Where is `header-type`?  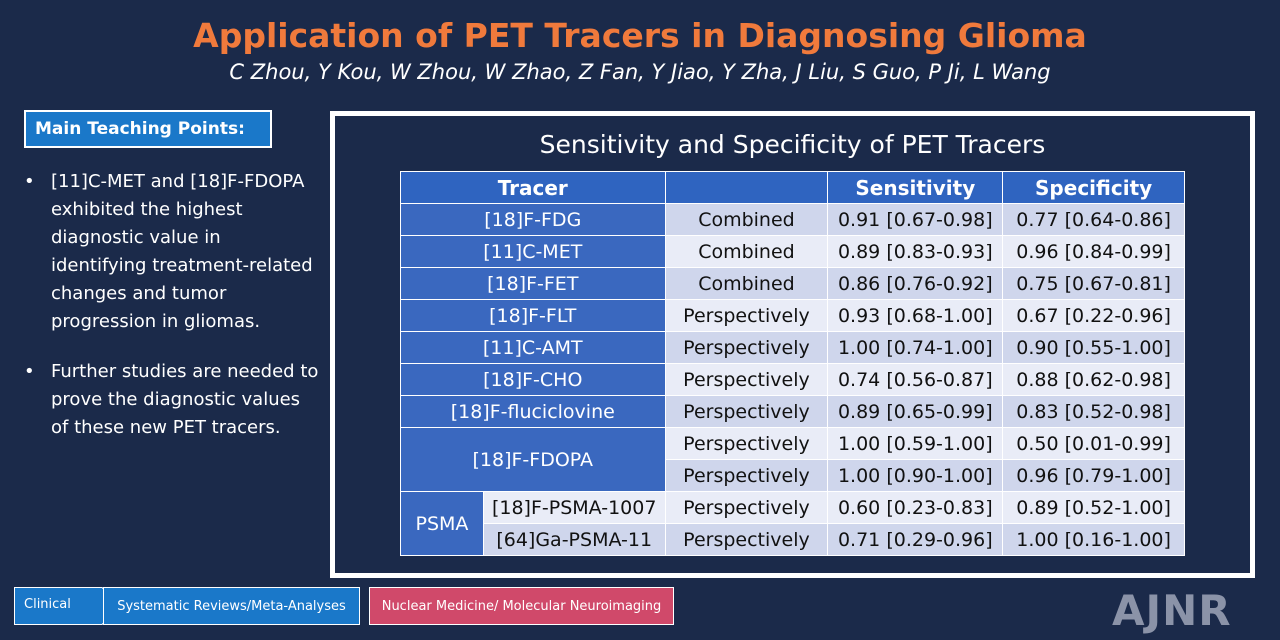
header-type is located at coordinates (746, 187).